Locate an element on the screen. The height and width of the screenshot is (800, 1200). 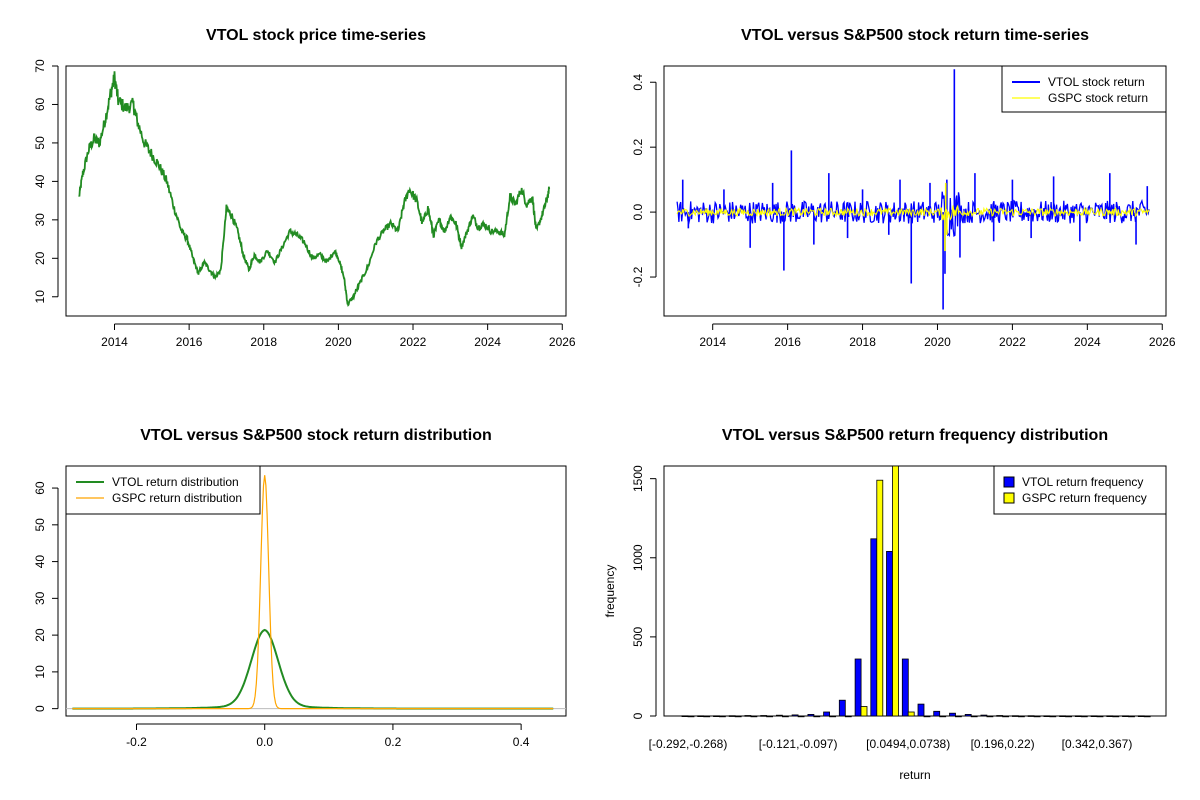
density-x-tick-label: -0.2 is located at coordinates (136, 742).